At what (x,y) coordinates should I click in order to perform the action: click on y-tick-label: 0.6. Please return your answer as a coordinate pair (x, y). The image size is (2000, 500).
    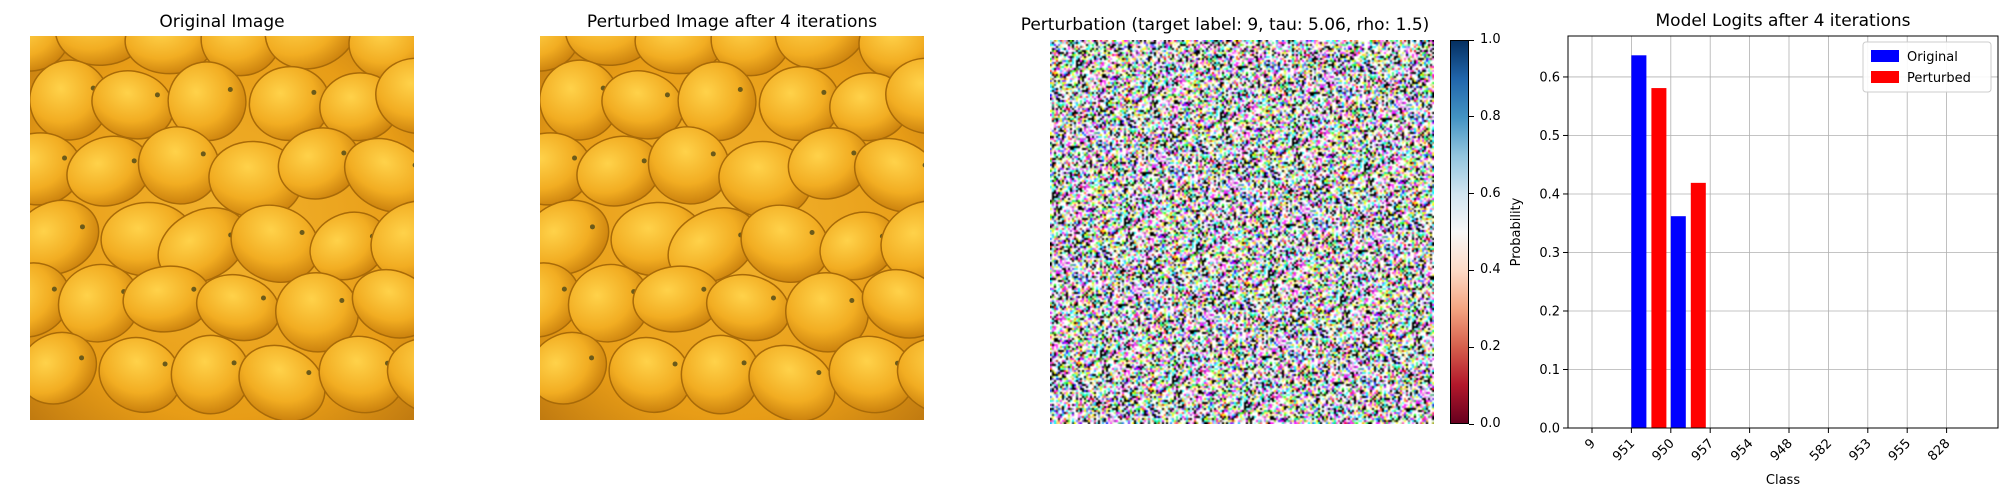
    Looking at the image, I should click on (1549, 77).